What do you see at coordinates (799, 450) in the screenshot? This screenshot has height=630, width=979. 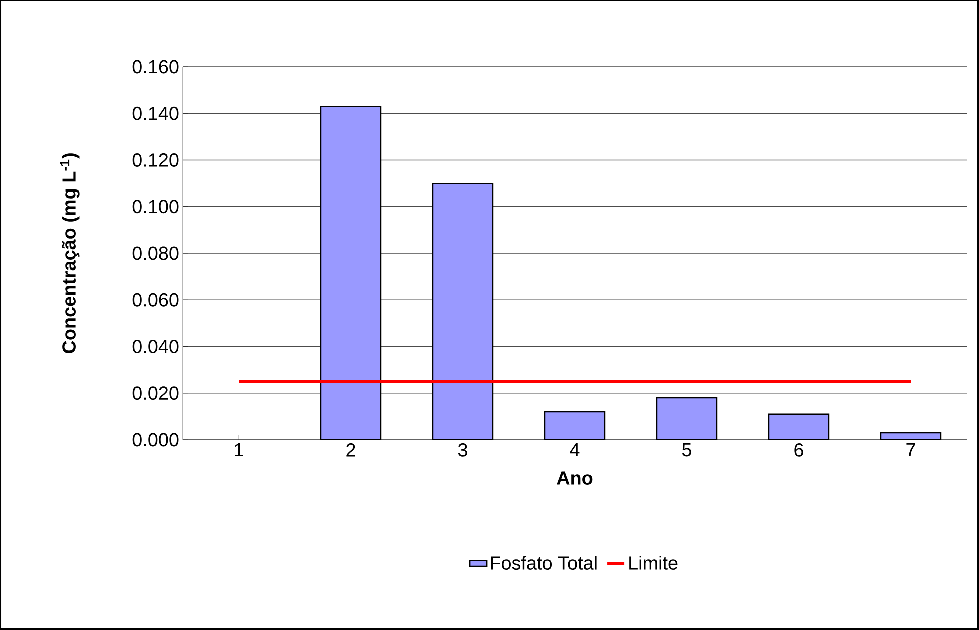 I see `x-tick-label: 6` at bounding box center [799, 450].